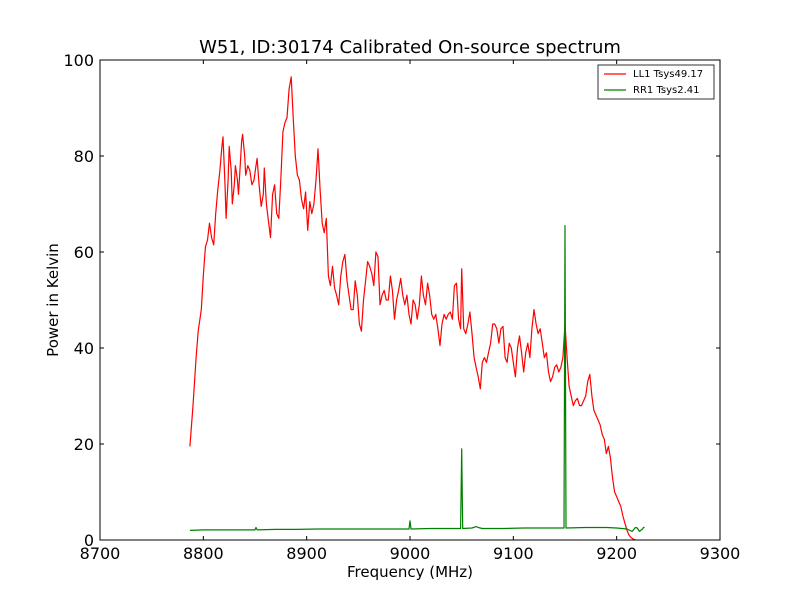  What do you see at coordinates (84, 252) in the screenshot?
I see `y-tick-label: 60` at bounding box center [84, 252].